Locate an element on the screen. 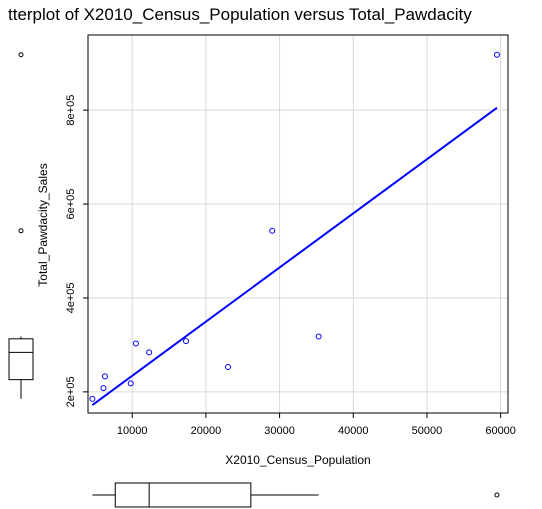  x-tick-label: 30000 is located at coordinates (279, 431).